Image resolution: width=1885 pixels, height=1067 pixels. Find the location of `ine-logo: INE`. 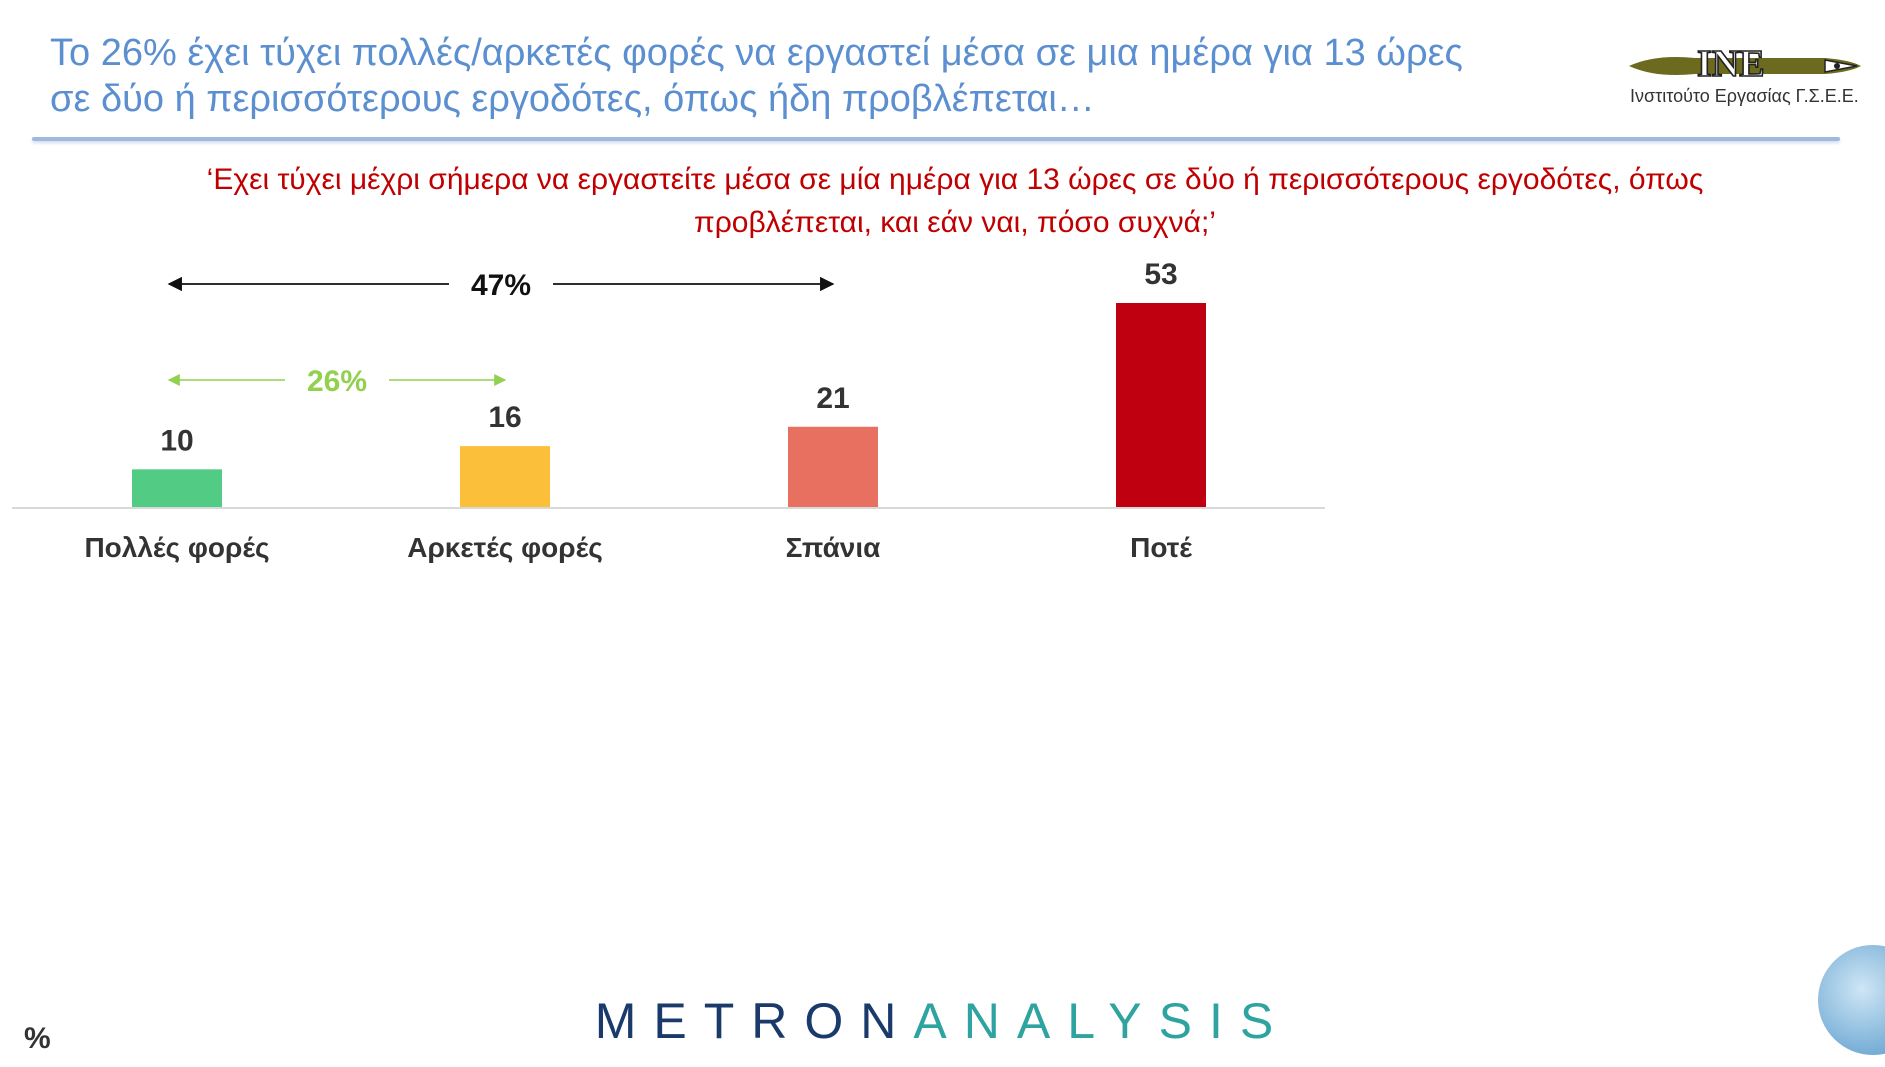

ine-logo: INE is located at coordinates (1745, 65).